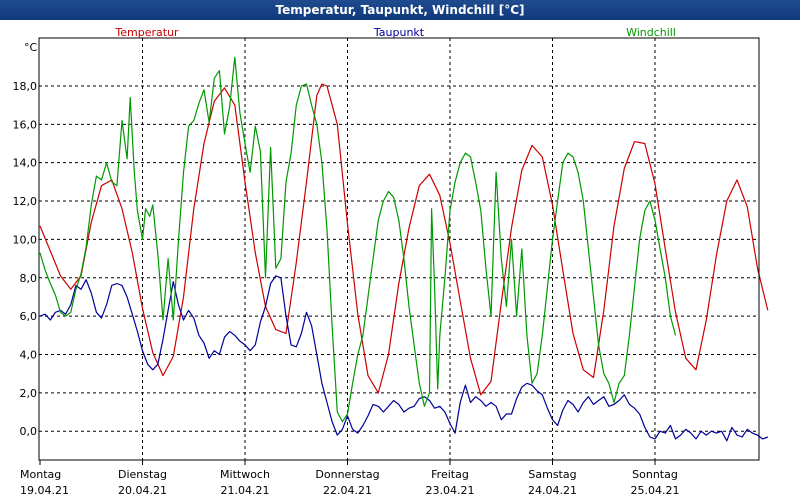 This screenshot has width=800, height=500. I want to click on y-tick-label: 12,0, so click(25, 201).